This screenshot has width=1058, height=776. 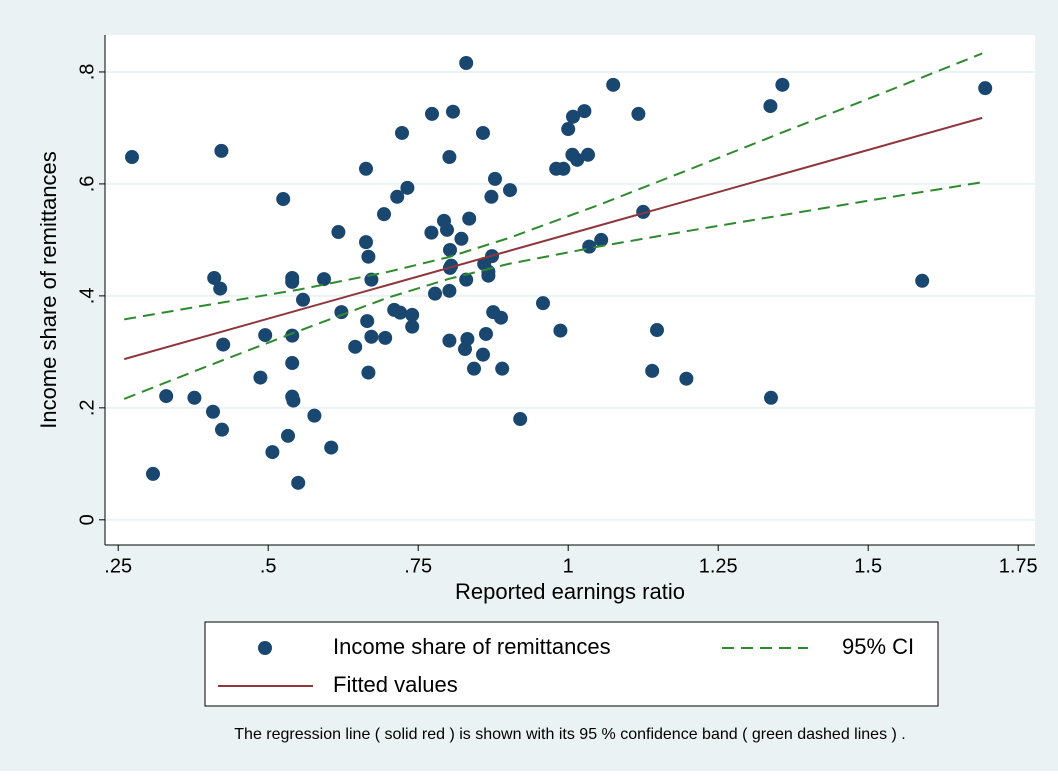 What do you see at coordinates (87, 519) in the screenshot?
I see `y-tick-label: 0` at bounding box center [87, 519].